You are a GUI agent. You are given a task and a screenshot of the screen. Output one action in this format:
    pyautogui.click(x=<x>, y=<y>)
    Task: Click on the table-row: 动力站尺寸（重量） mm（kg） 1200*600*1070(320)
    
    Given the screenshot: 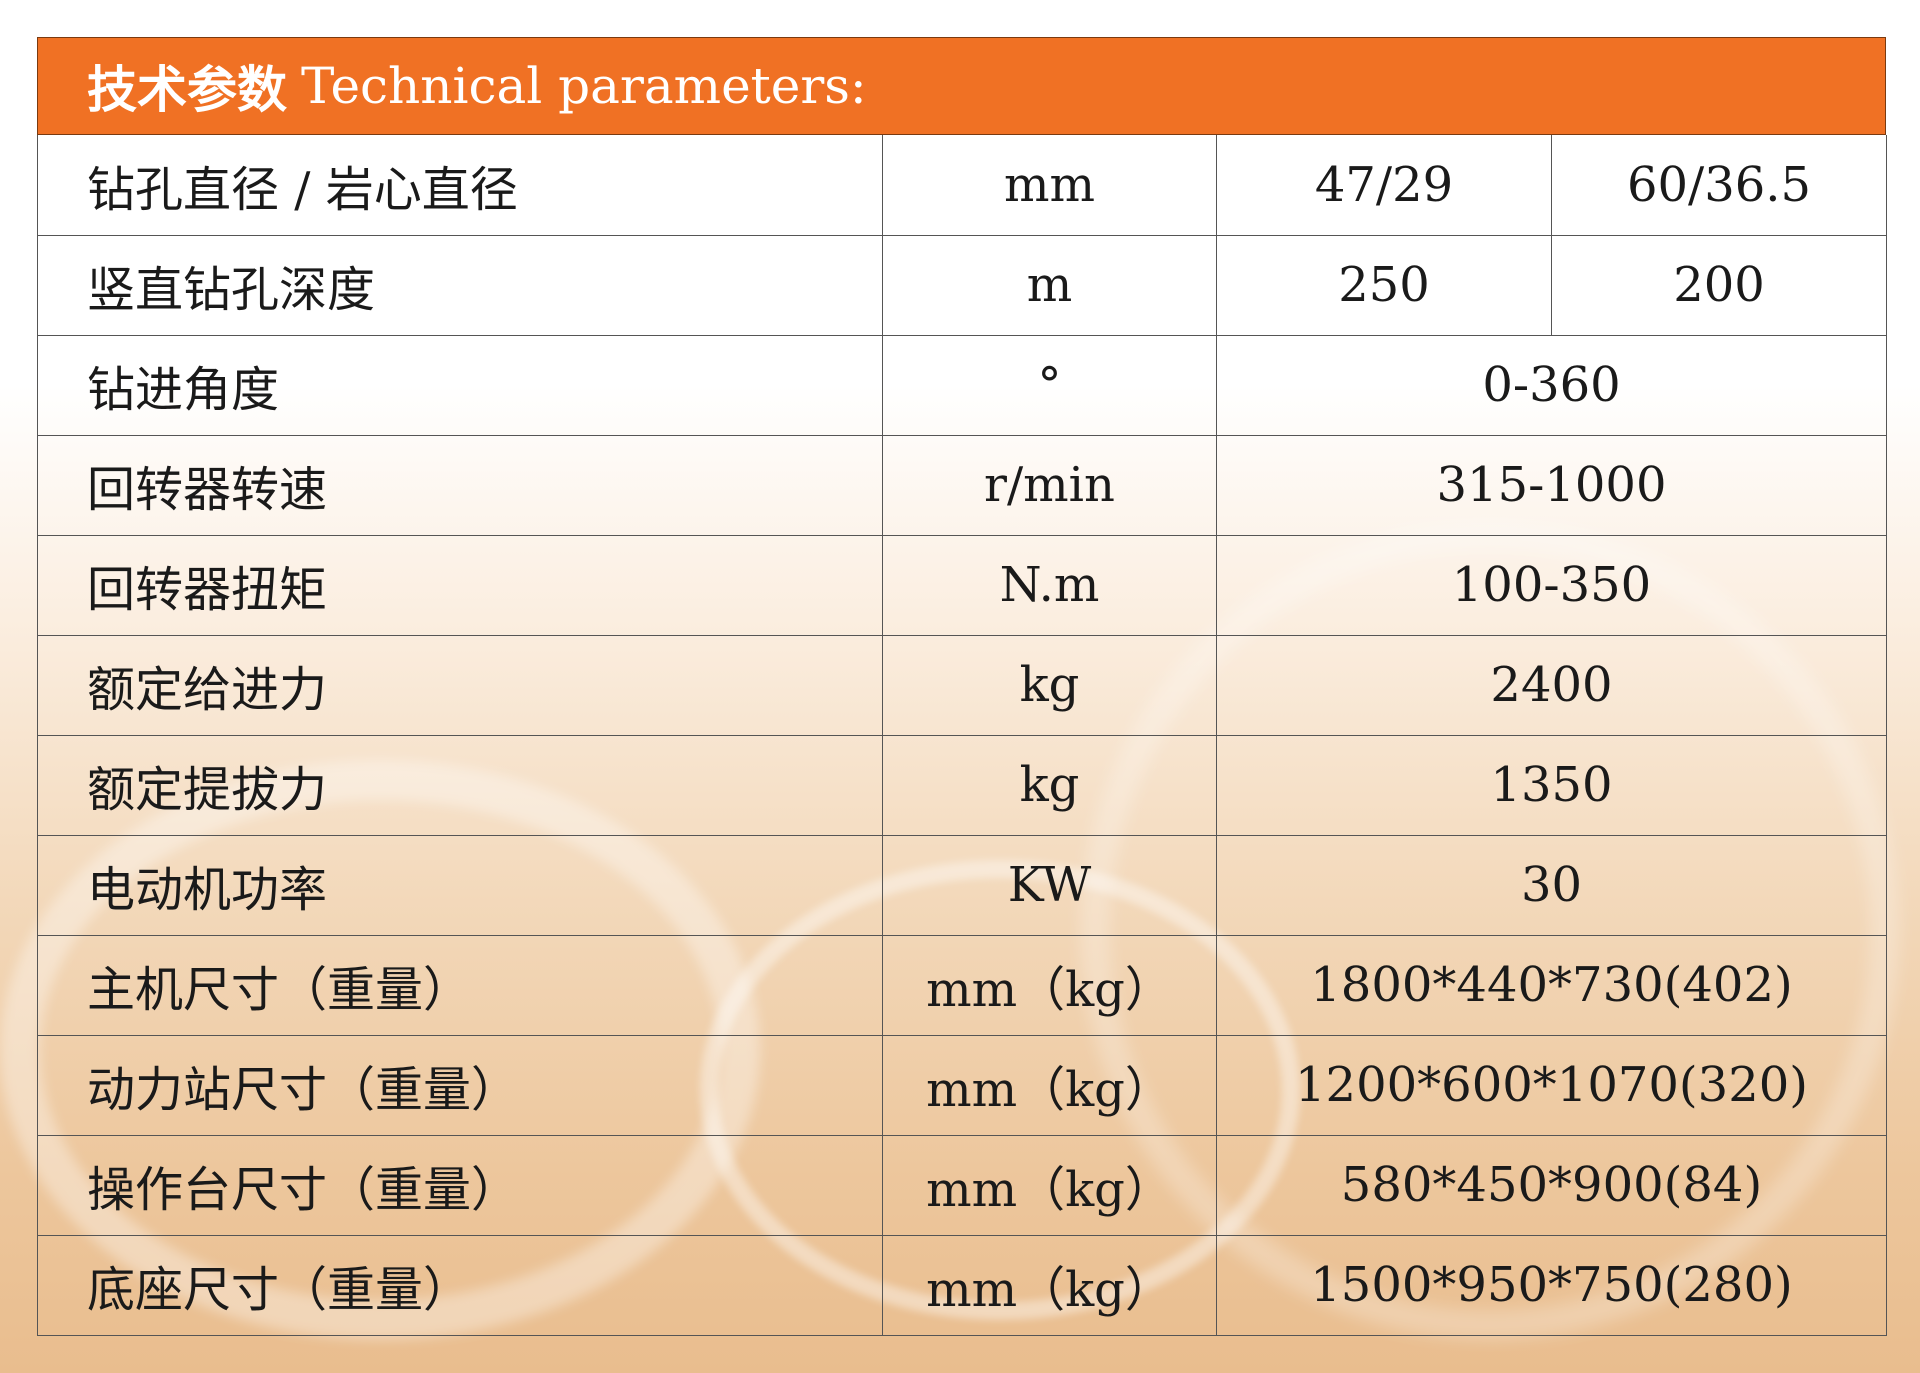 What is the action you would take?
    pyautogui.click(x=962, y=1085)
    